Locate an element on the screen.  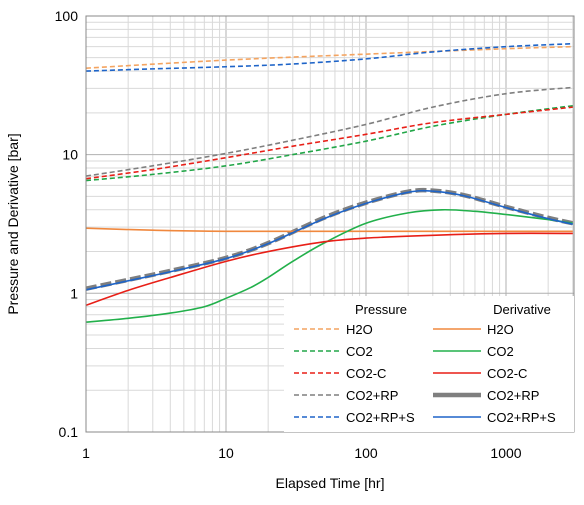
series-line-derivative-co2-c is located at coordinates (329, 269).